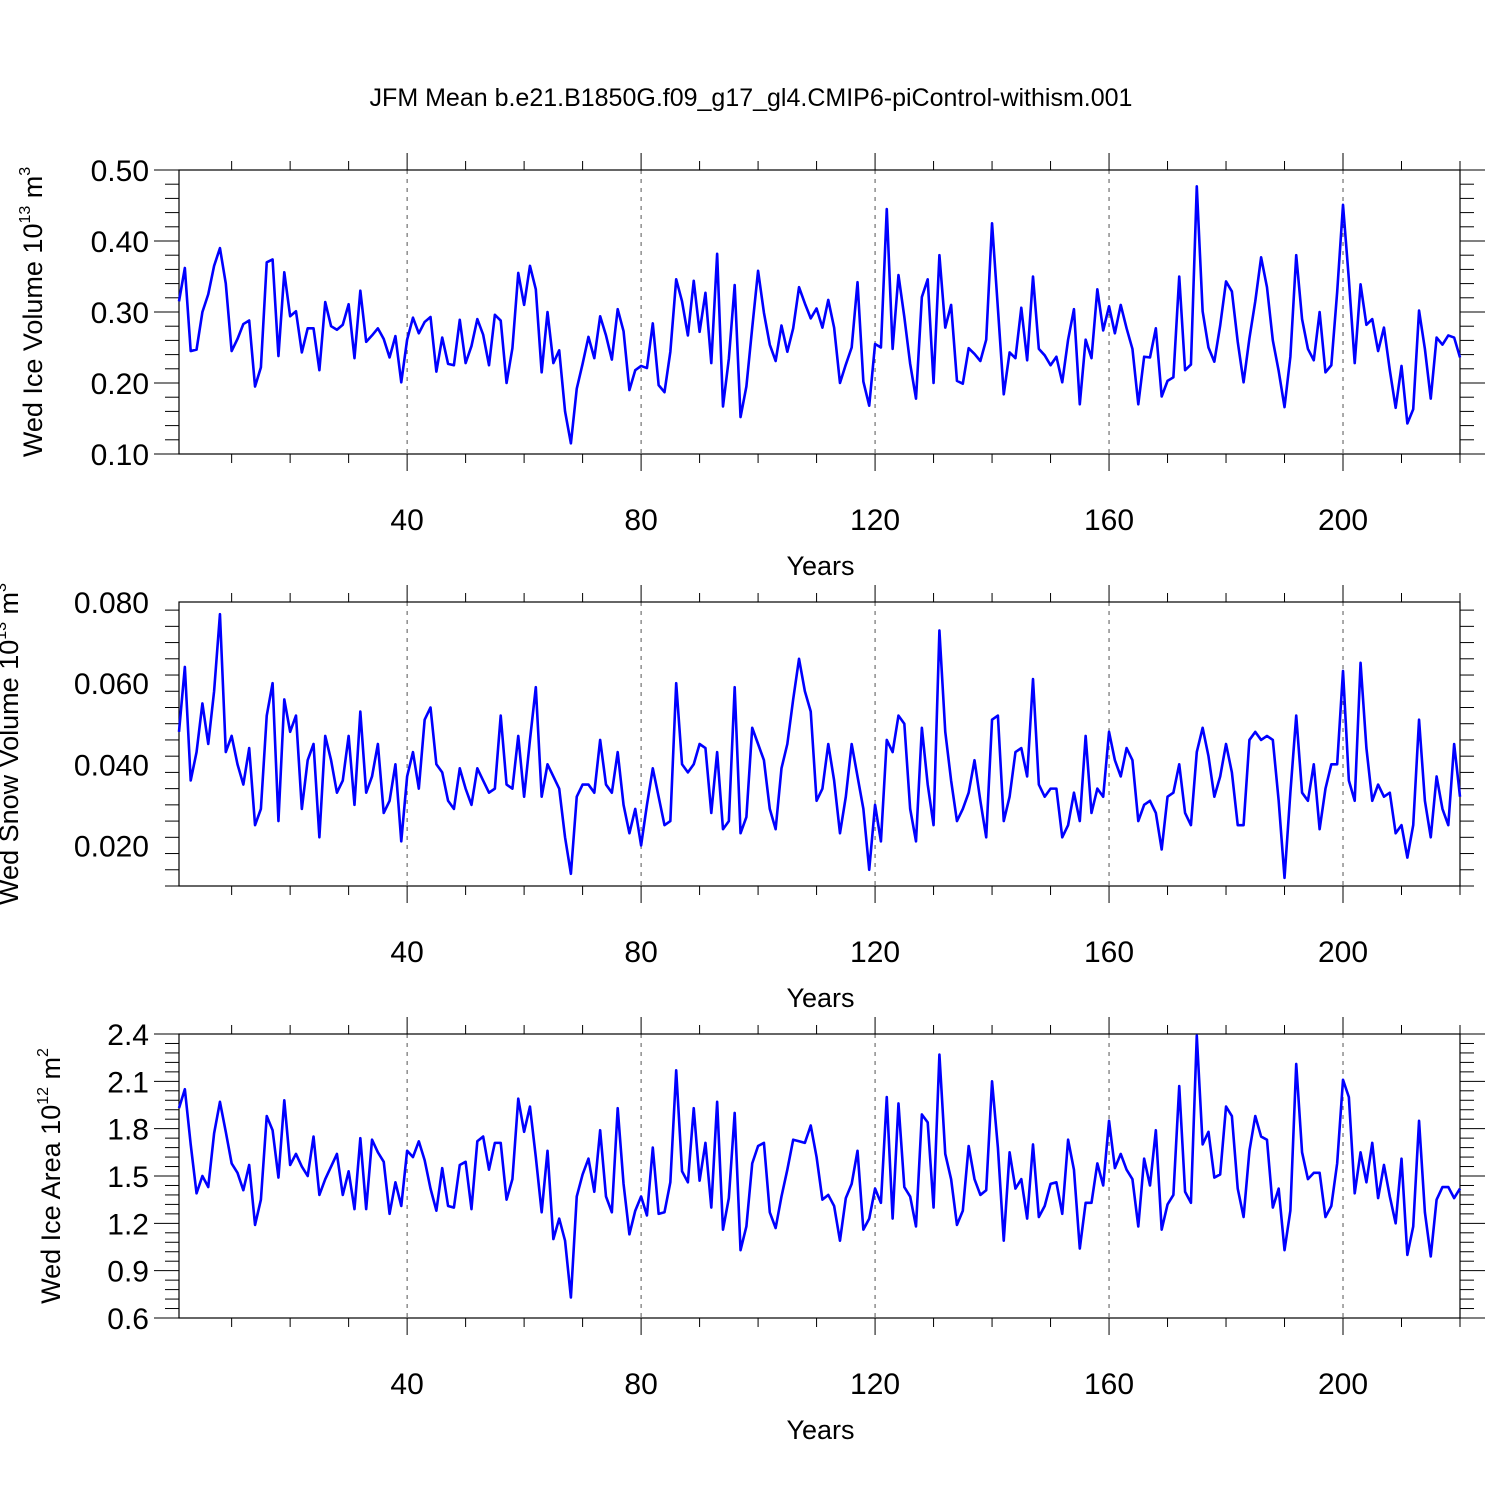 The height and width of the screenshot is (1500, 1500). What do you see at coordinates (50, 1176) in the screenshot?
I see `y-axis-label: Wed Ice Area 1012 m2` at bounding box center [50, 1176].